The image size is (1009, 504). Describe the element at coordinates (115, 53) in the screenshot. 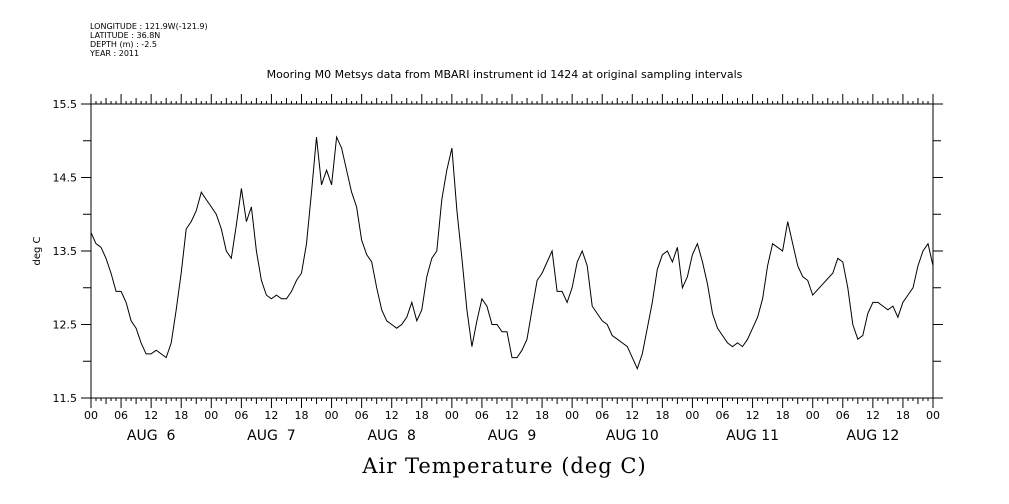

I see `year-label: YEAR : 2011` at that location.